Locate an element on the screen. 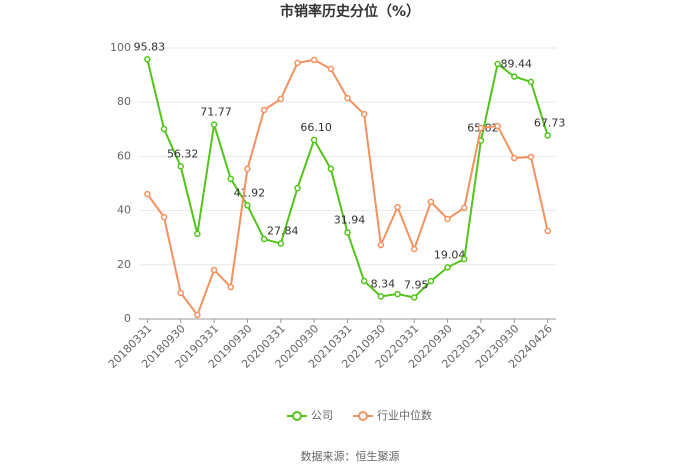  value-label: 31.94 is located at coordinates (350, 219).